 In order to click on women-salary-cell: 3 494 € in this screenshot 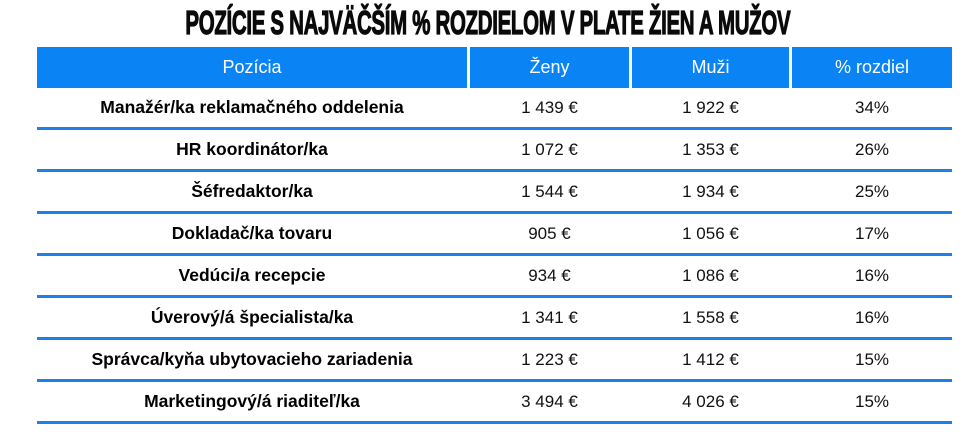, I will do `click(549, 401)`.